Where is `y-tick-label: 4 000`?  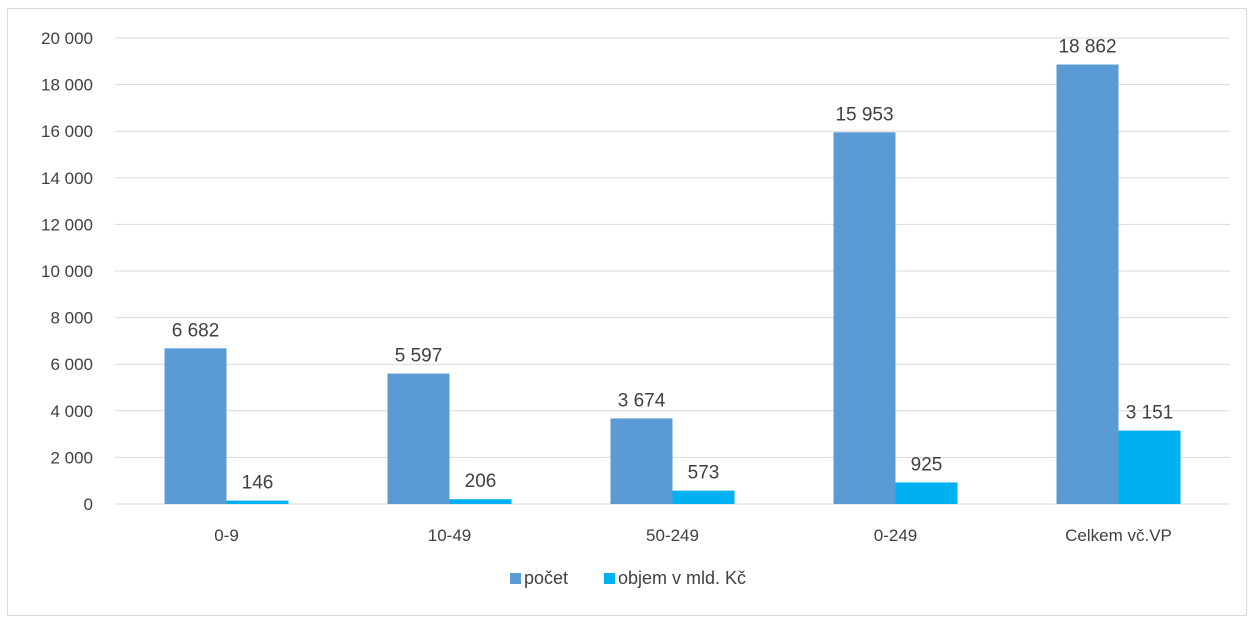
y-tick-label: 4 000 is located at coordinates (71, 411).